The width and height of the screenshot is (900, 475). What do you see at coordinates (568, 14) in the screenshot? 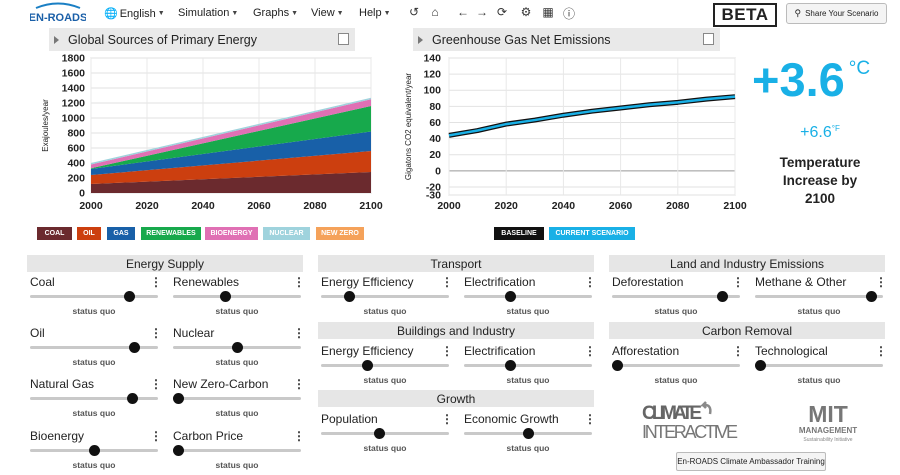
I see `info-icon: ⓘ` at bounding box center [568, 14].